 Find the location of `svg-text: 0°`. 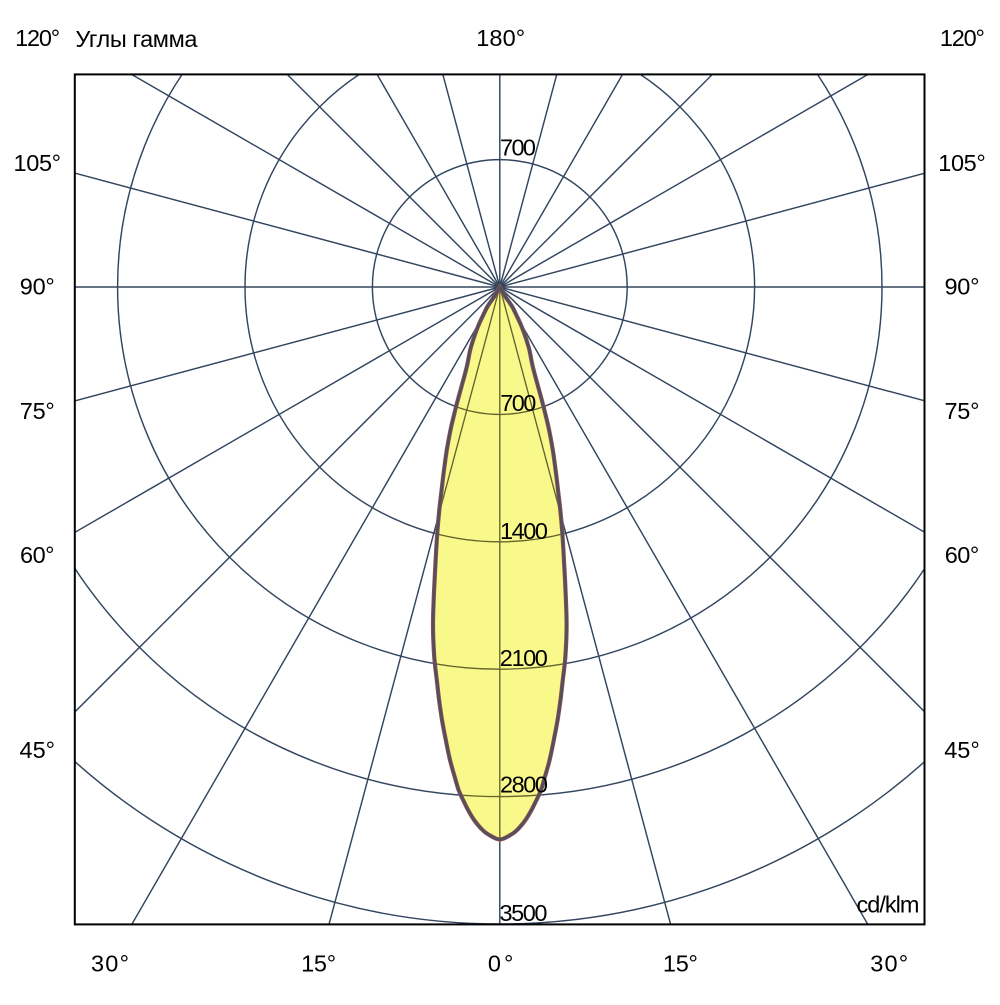

svg-text: 0° is located at coordinates (500, 963).